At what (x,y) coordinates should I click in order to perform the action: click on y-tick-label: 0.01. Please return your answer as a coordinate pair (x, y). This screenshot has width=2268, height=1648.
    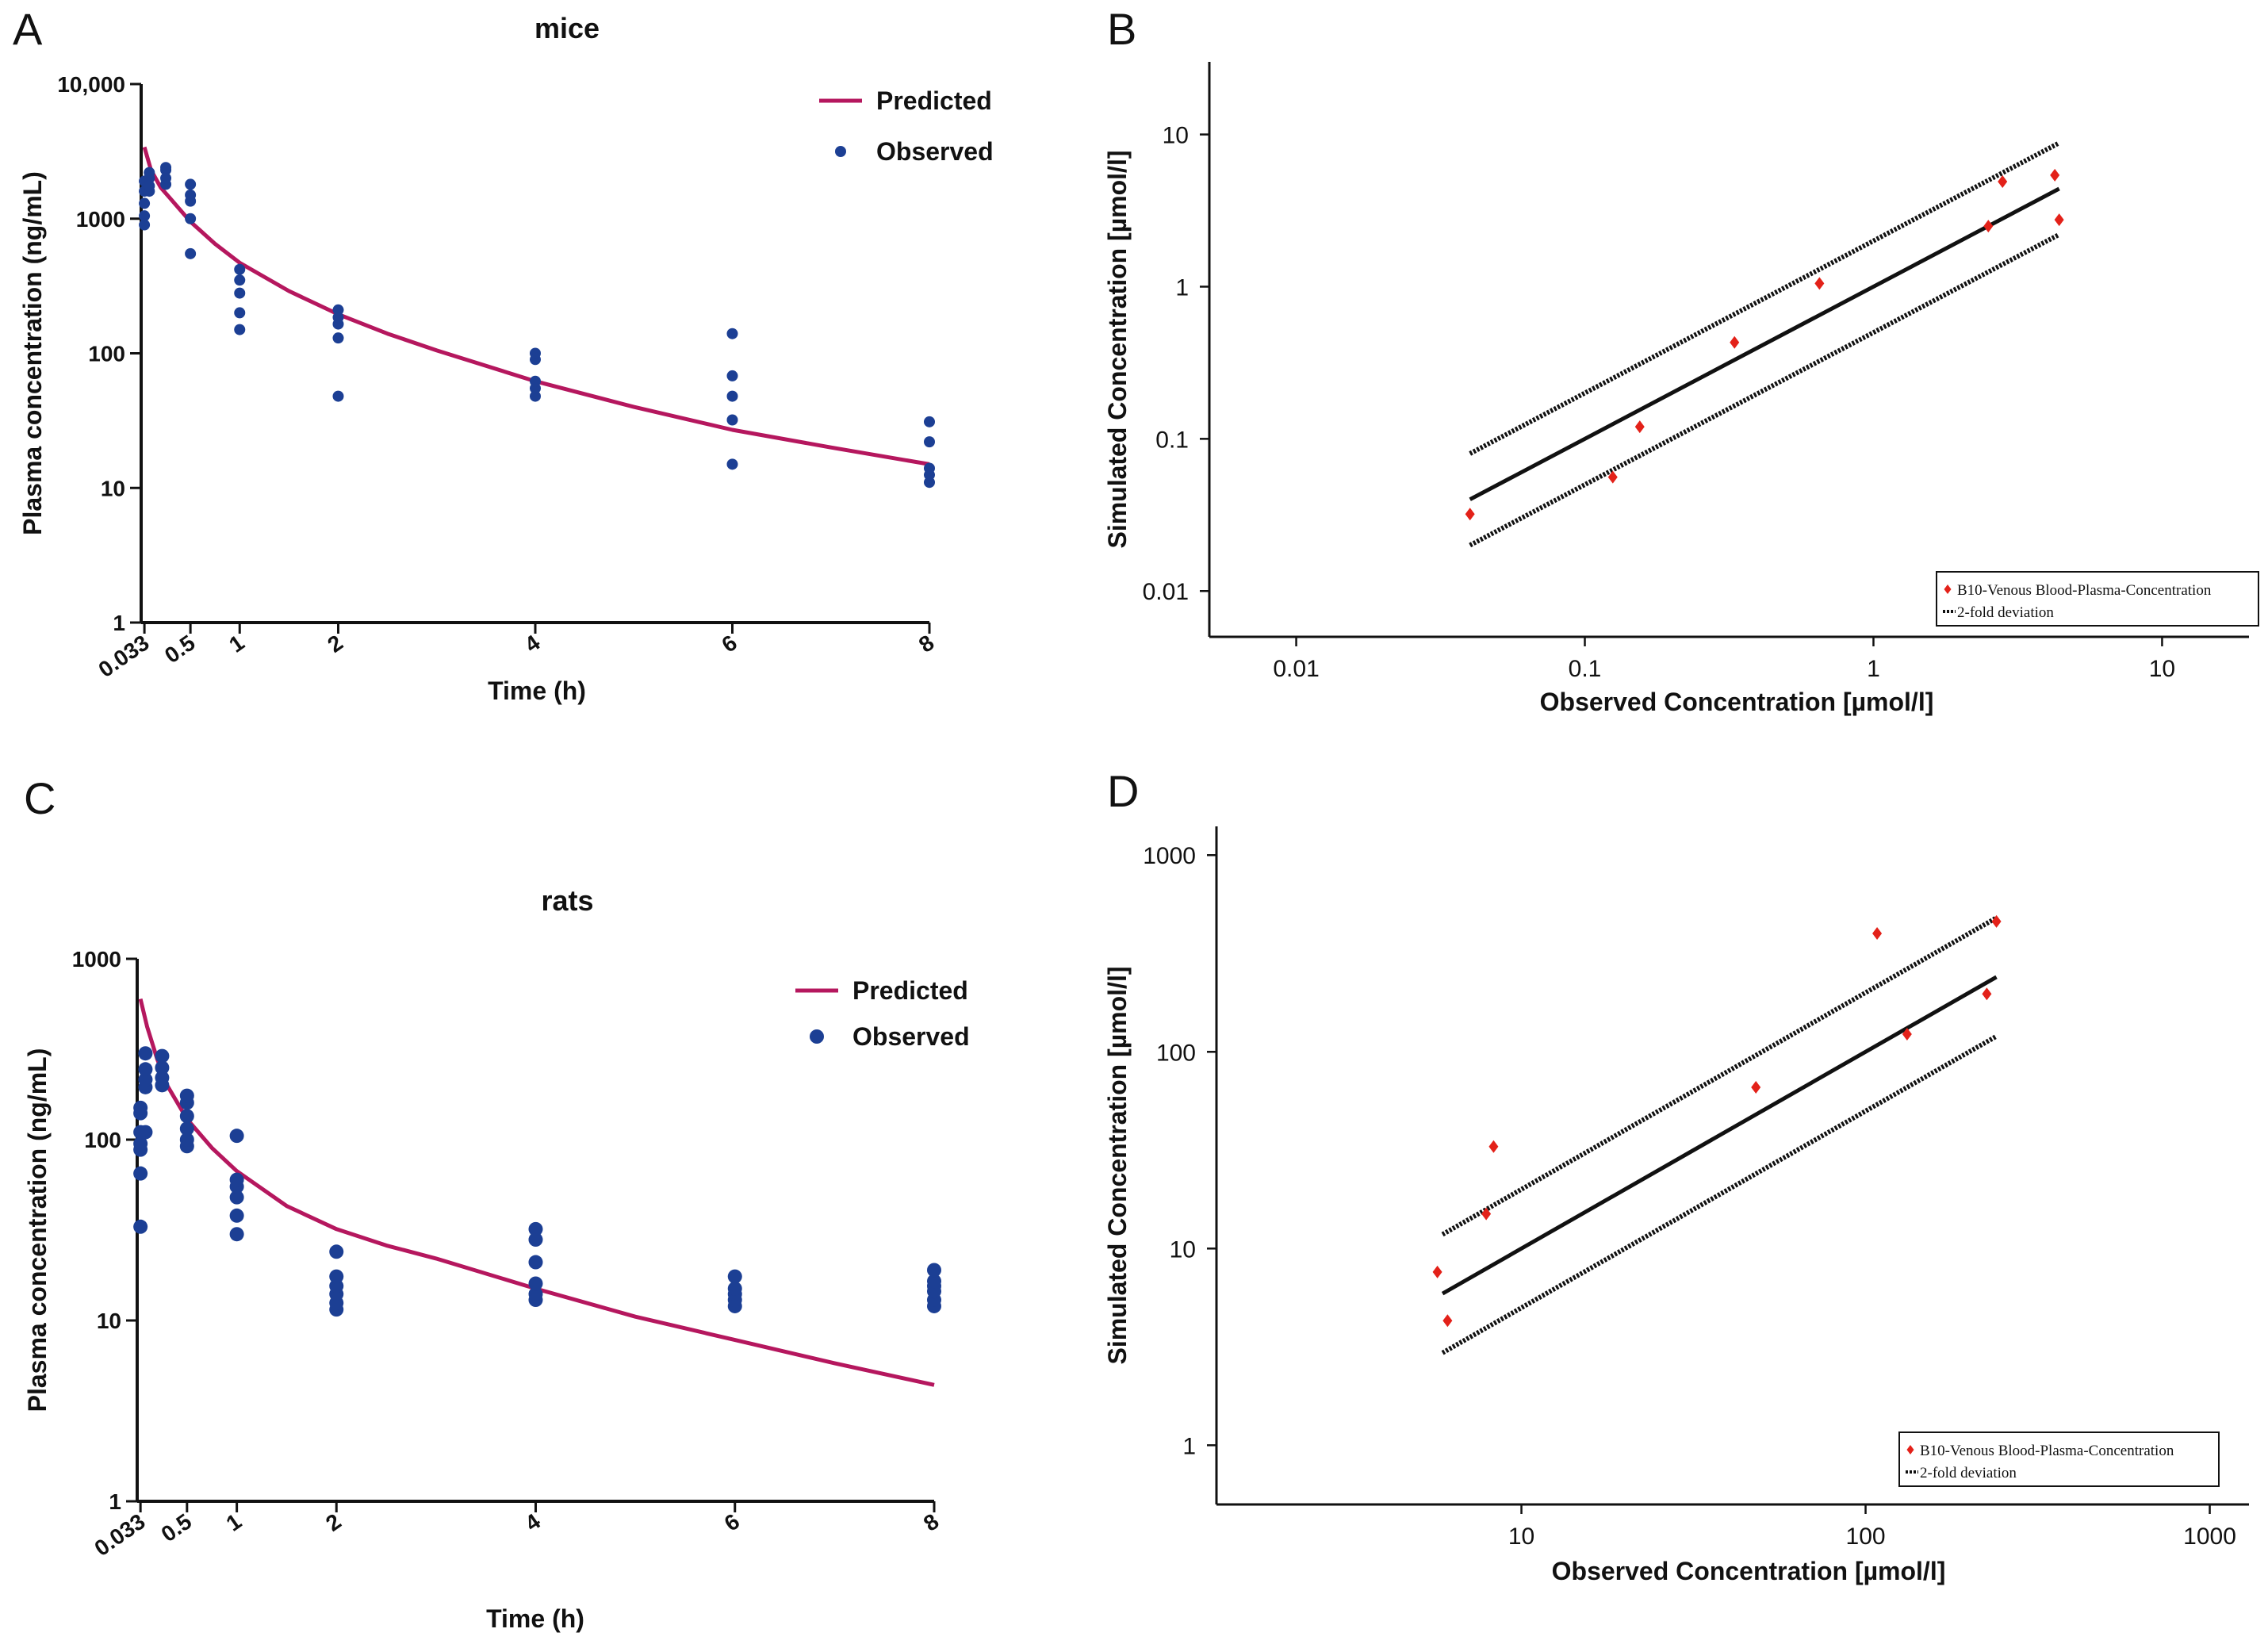
    Looking at the image, I should click on (1166, 592).